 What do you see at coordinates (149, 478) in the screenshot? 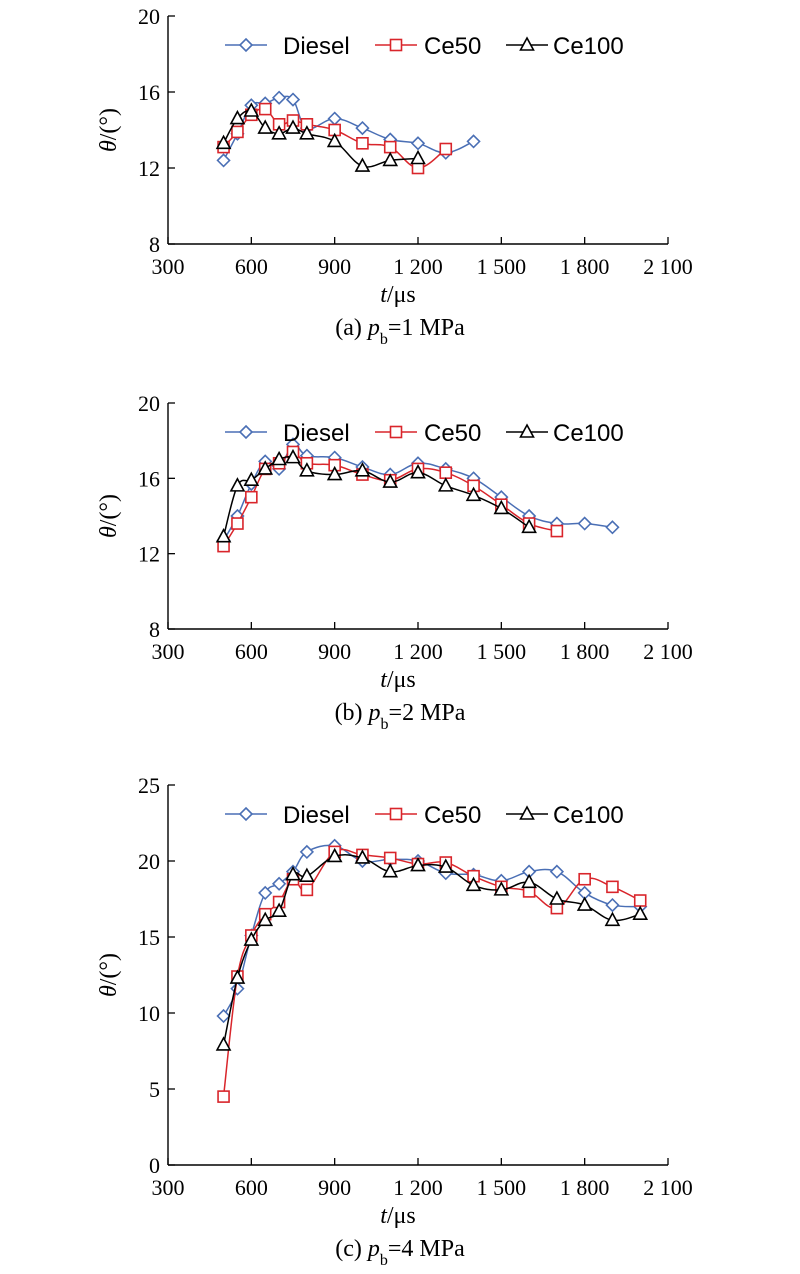
I see `y-tick-label: 16` at bounding box center [149, 478].